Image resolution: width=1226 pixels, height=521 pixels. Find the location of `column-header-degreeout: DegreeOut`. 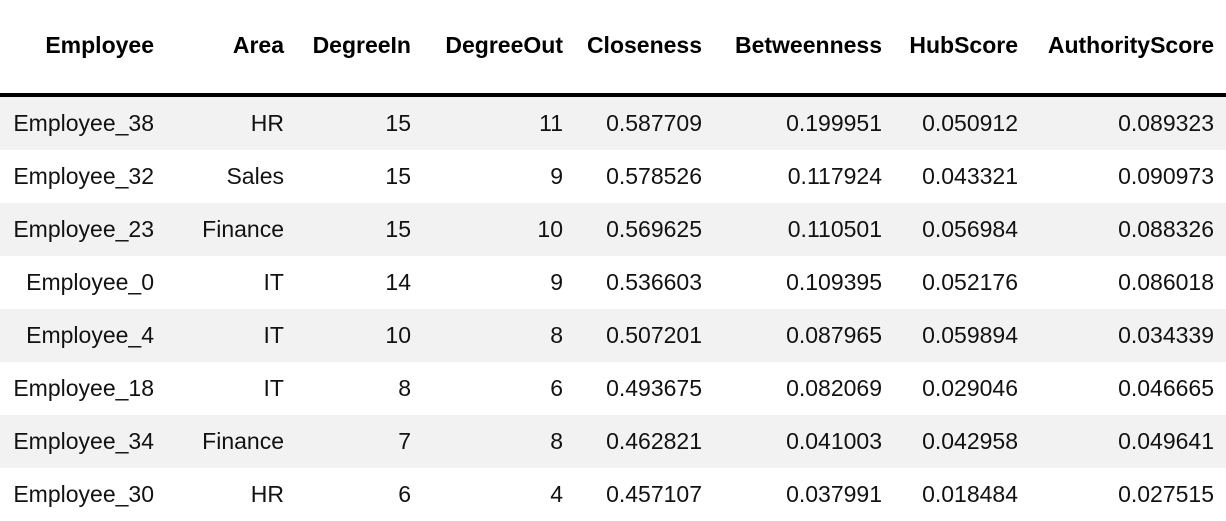

column-header-degreeout: DegreeOut is located at coordinates (499, 48).